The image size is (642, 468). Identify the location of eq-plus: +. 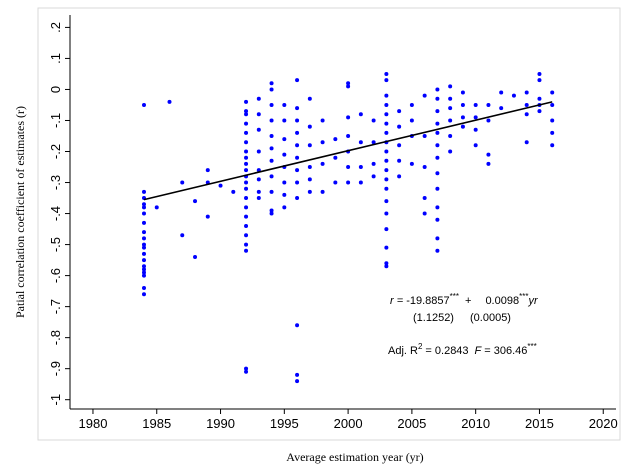
(468, 301).